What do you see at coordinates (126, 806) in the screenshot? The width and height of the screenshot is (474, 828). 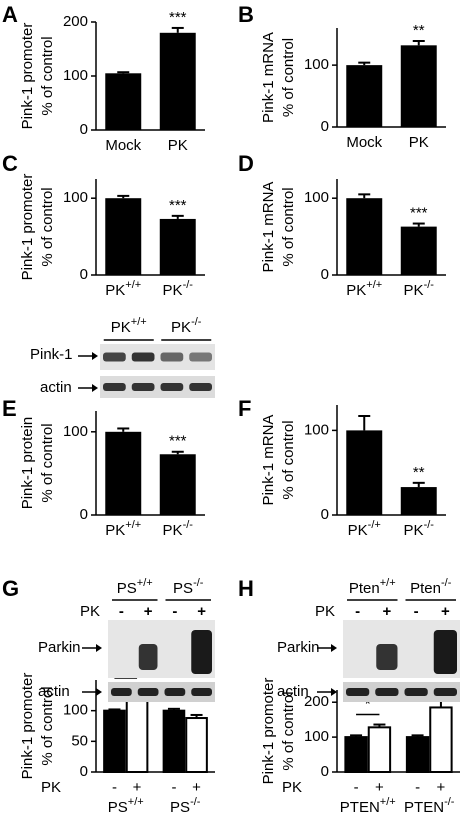 I see `x-tick-label: PS+/+` at bounding box center [126, 806].